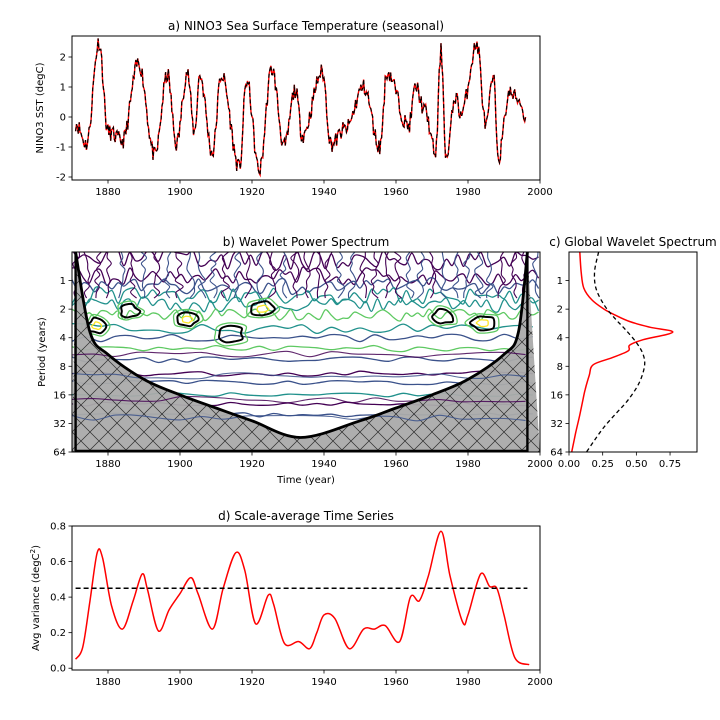  What do you see at coordinates (251, 192) in the screenshot?
I see `panel-a-xtick-label: 1920` at bounding box center [251, 192].